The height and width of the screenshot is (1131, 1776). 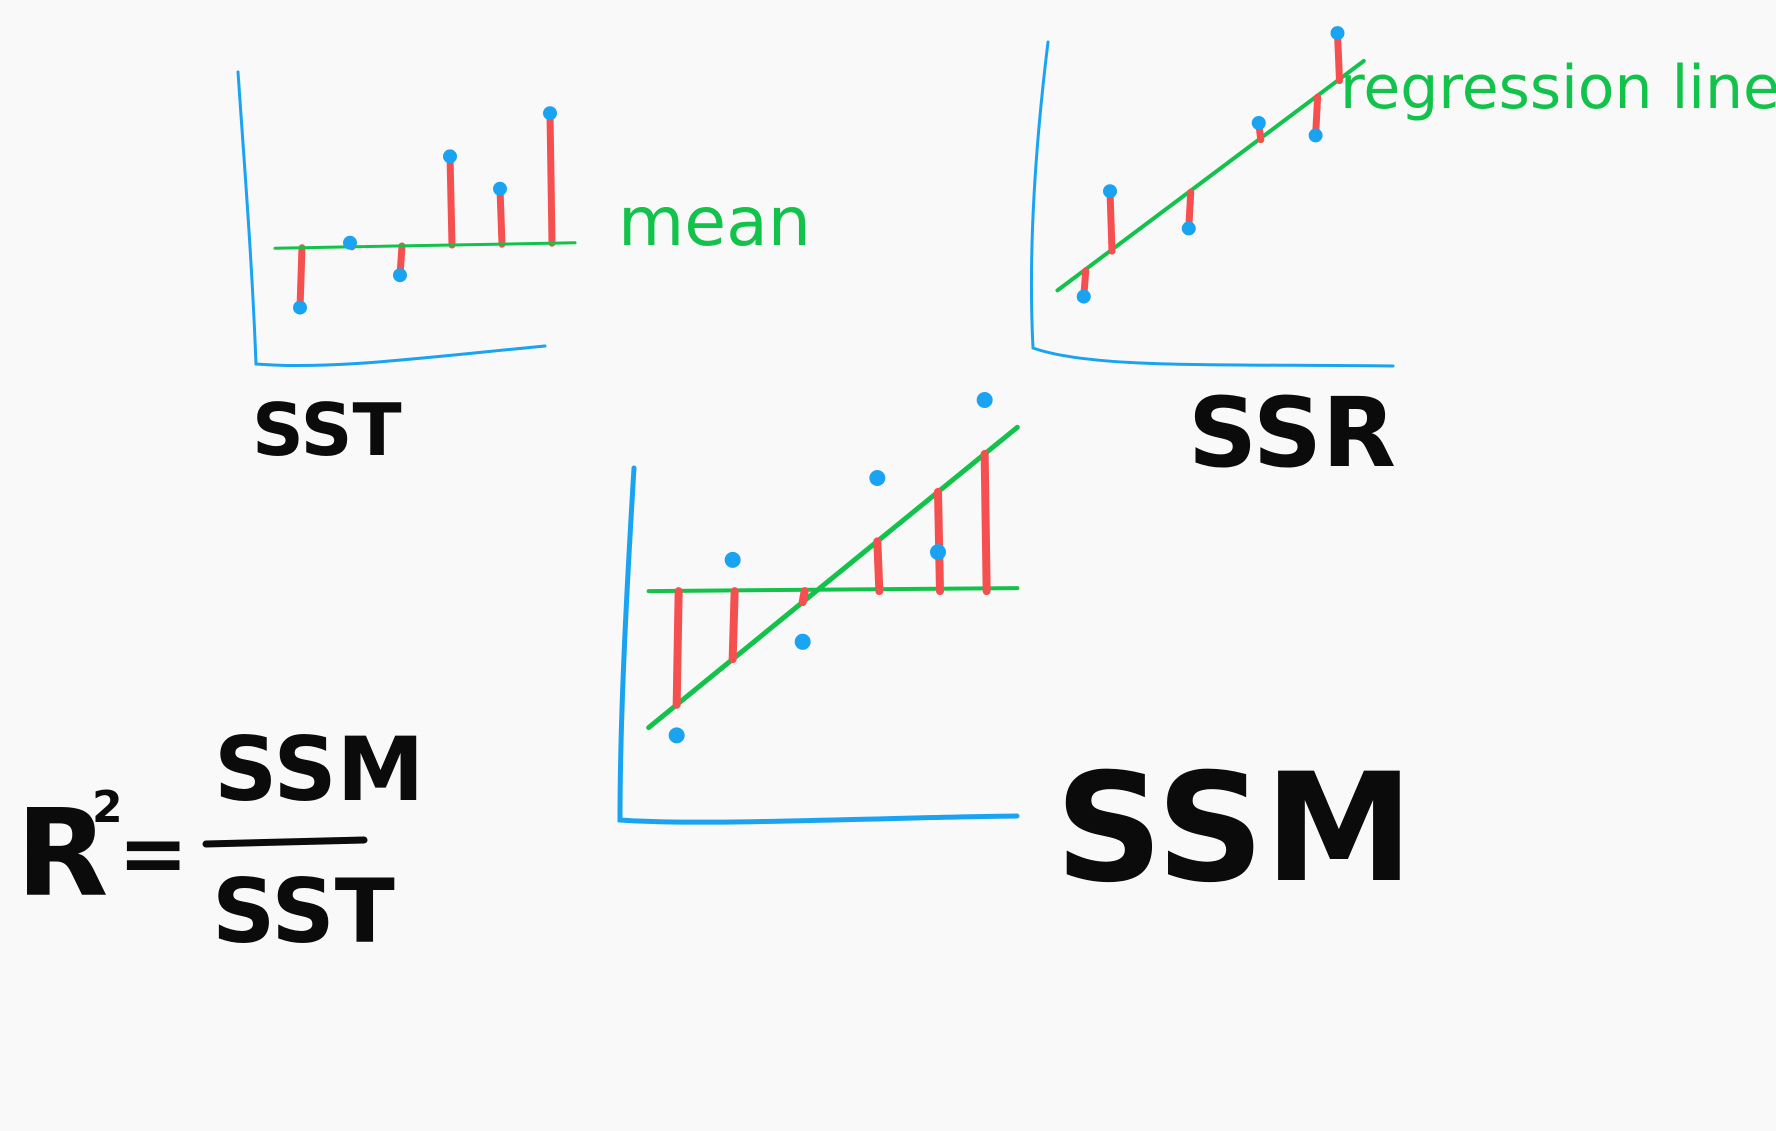 I want to click on ssr-axes, so click(x=1212, y=204).